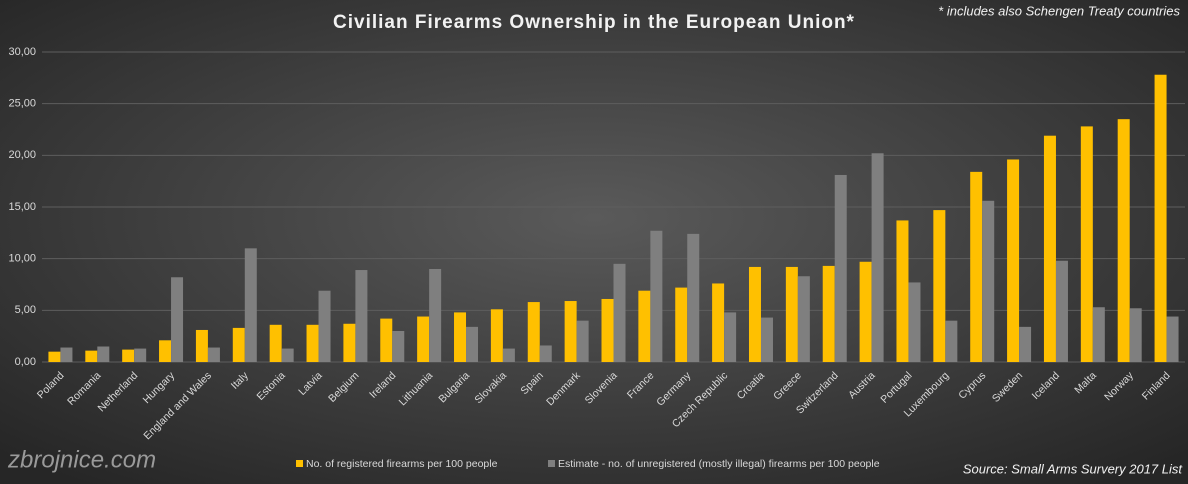  What do you see at coordinates (22, 259) in the screenshot?
I see `y-tick-label: 10,00` at bounding box center [22, 259].